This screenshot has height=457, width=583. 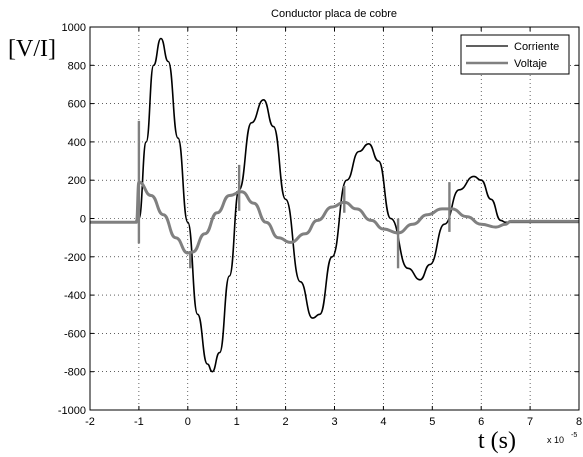 I want to click on x-tick-label: 5, so click(x=432, y=422).